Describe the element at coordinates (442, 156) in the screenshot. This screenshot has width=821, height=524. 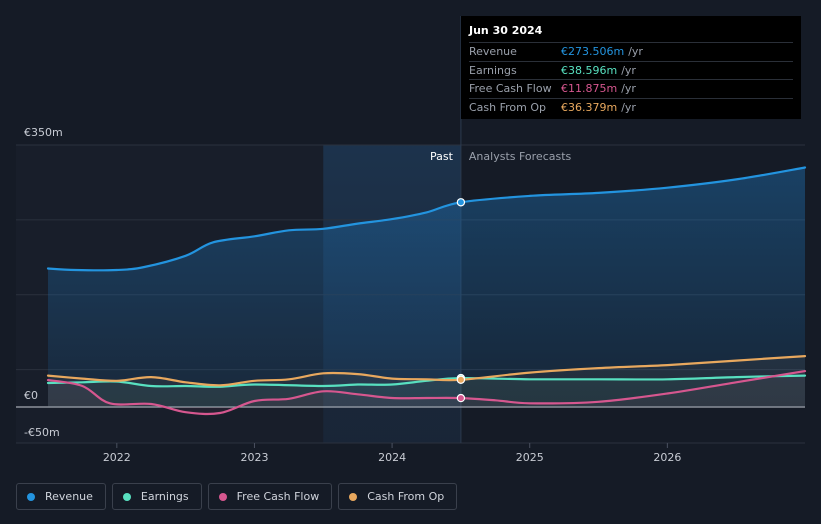
I see `past-label: Past` at that location.